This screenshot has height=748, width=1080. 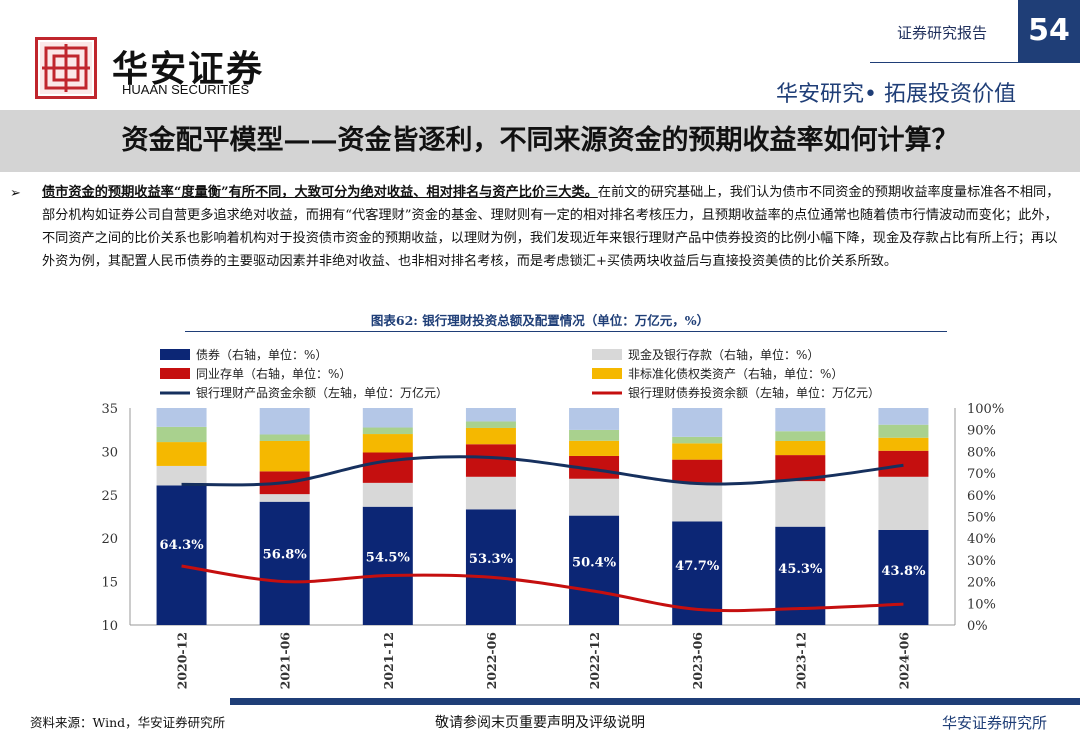 I want to click on page-number: 54, so click(x=1049, y=31).